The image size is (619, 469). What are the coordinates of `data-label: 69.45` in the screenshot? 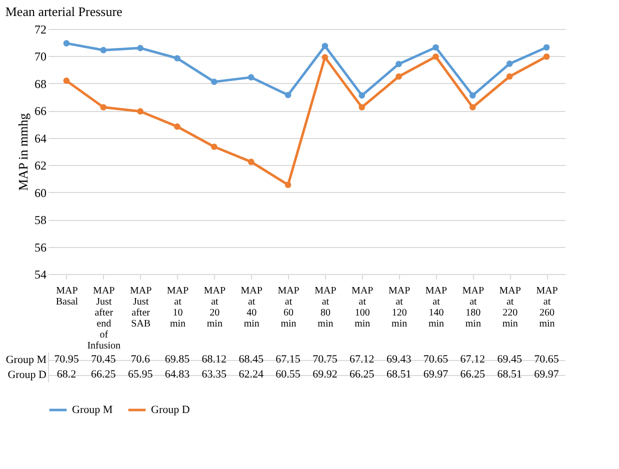 It's located at (509, 360).